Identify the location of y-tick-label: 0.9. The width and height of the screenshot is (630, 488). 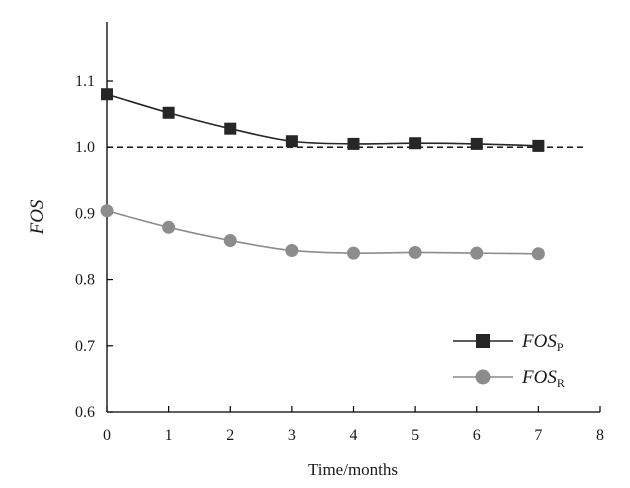
(85, 213).